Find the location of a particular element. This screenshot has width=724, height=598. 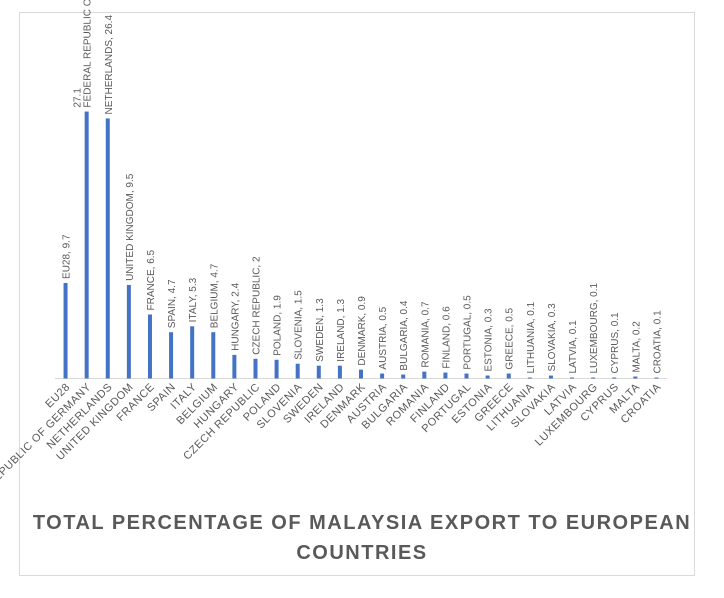

data-label: DENMARK, 0.9 is located at coordinates (362, 331).